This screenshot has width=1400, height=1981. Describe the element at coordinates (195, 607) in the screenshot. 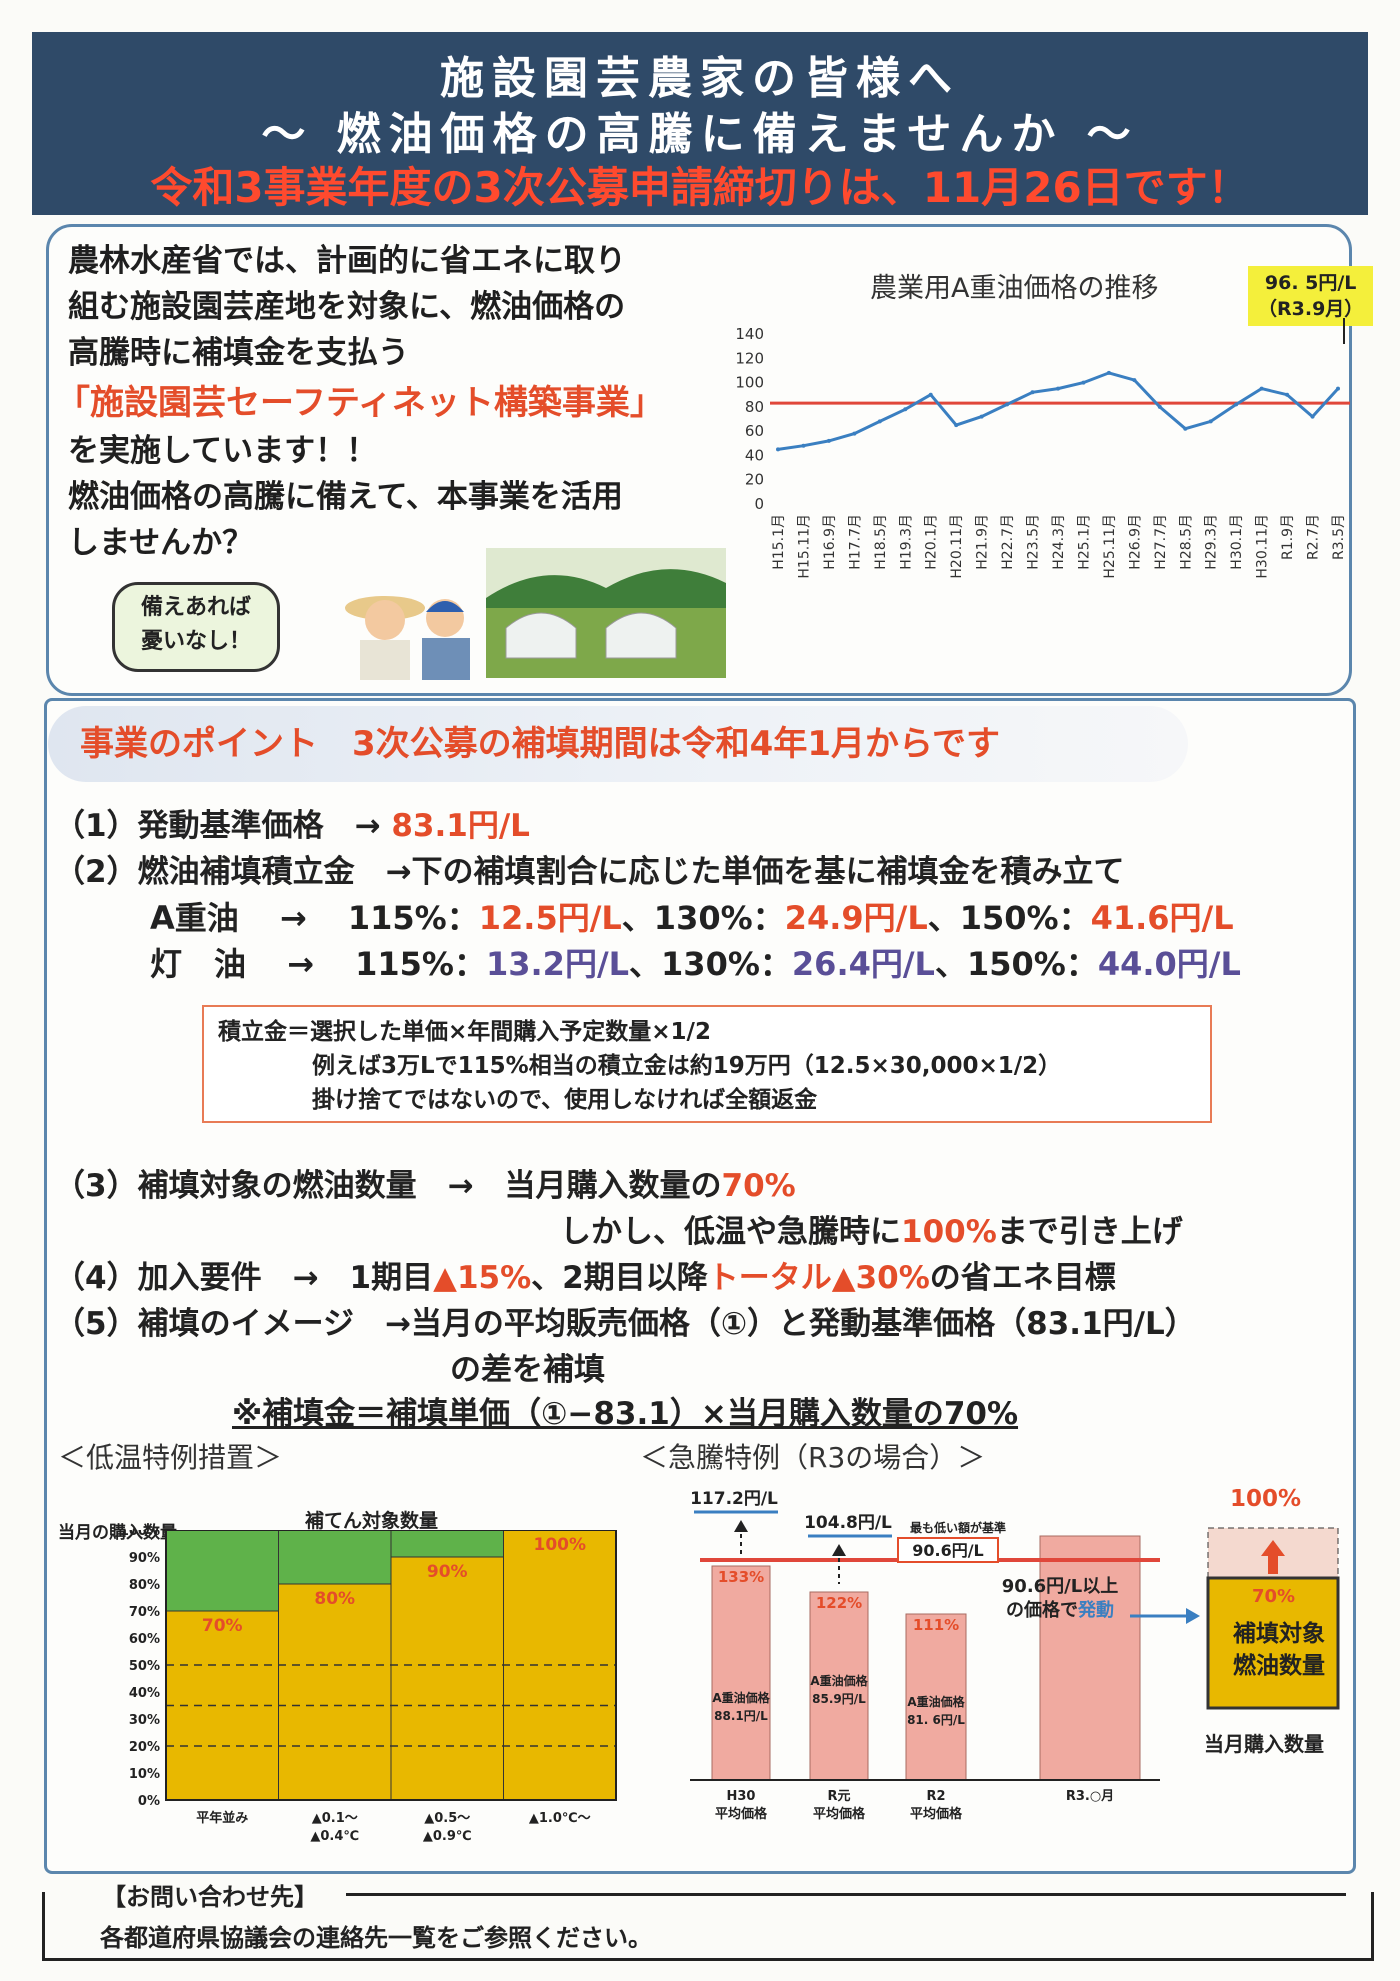

I see `bubble-line: 備えあれば` at that location.